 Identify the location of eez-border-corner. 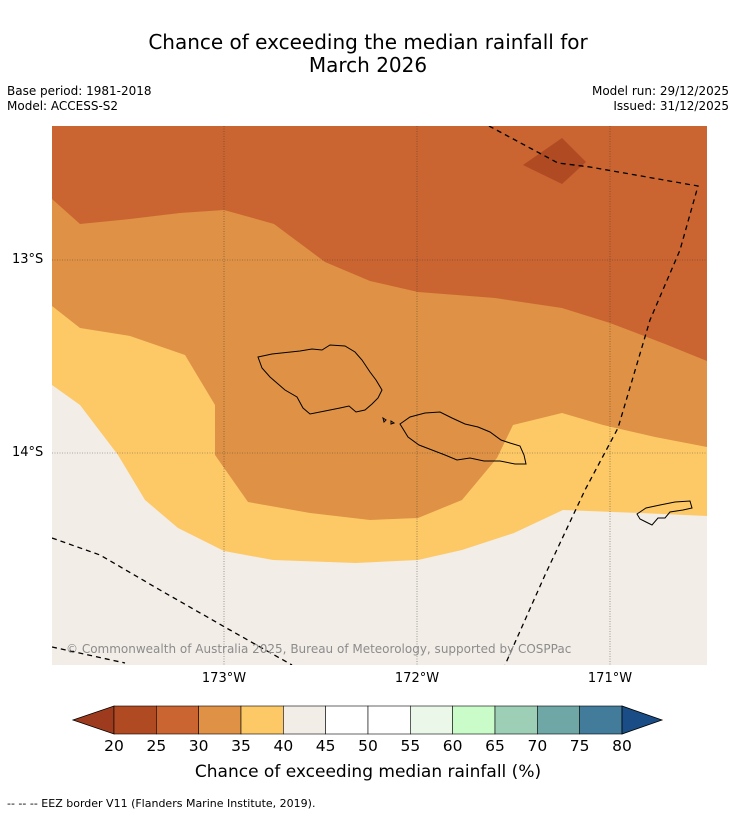
(89, 655).